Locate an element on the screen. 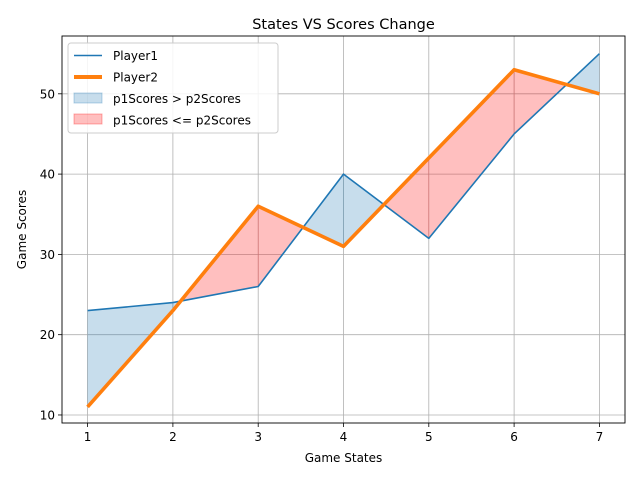  legend-label-p1-less-equal: p1Scores <= p2Scores is located at coordinates (182, 121).